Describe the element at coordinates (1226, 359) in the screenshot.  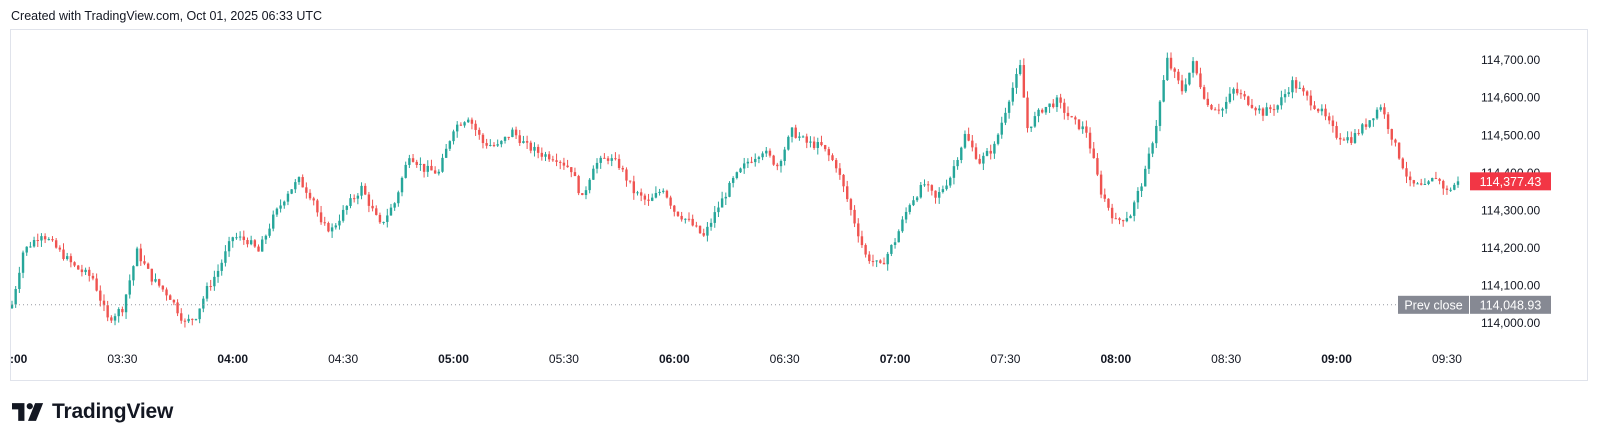
I see `time-tick-label: 08:30` at that location.